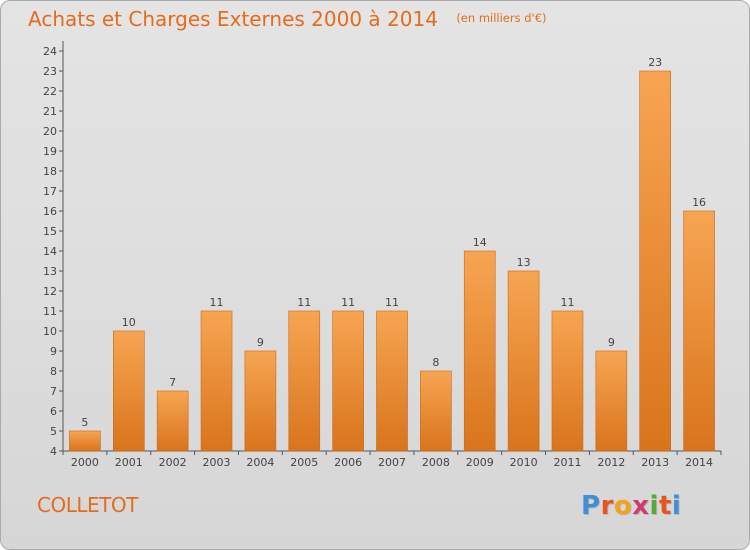 This screenshot has height=550, width=750. I want to click on chart-title-text: Achats et Charges Externes 2000 à 2014, so click(233, 19).